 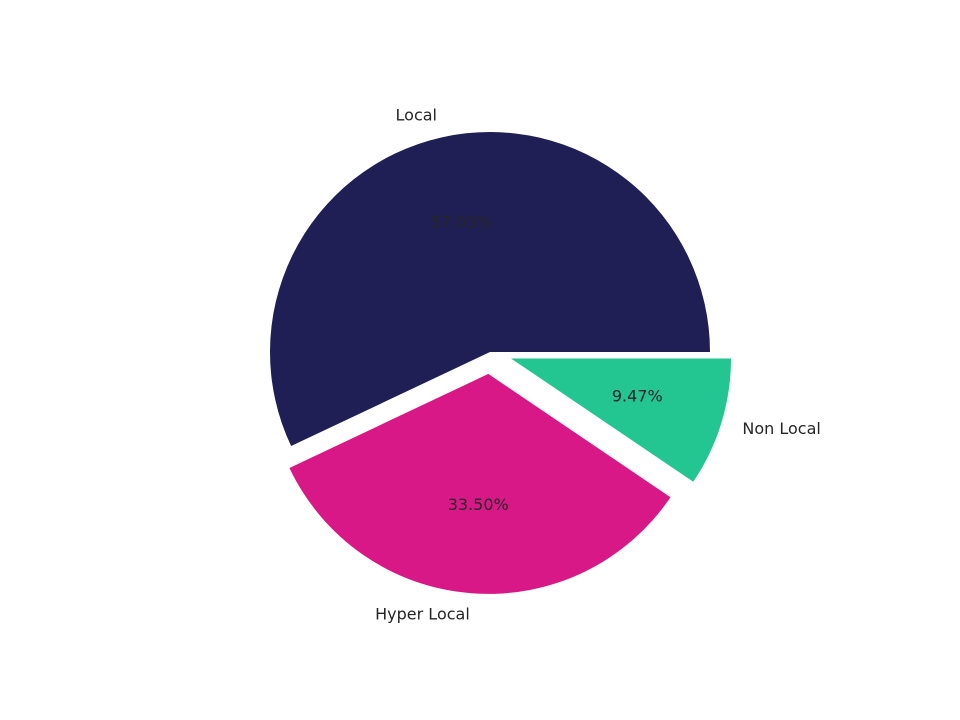 I want to click on value-label: 33.50%, so click(x=478, y=504).